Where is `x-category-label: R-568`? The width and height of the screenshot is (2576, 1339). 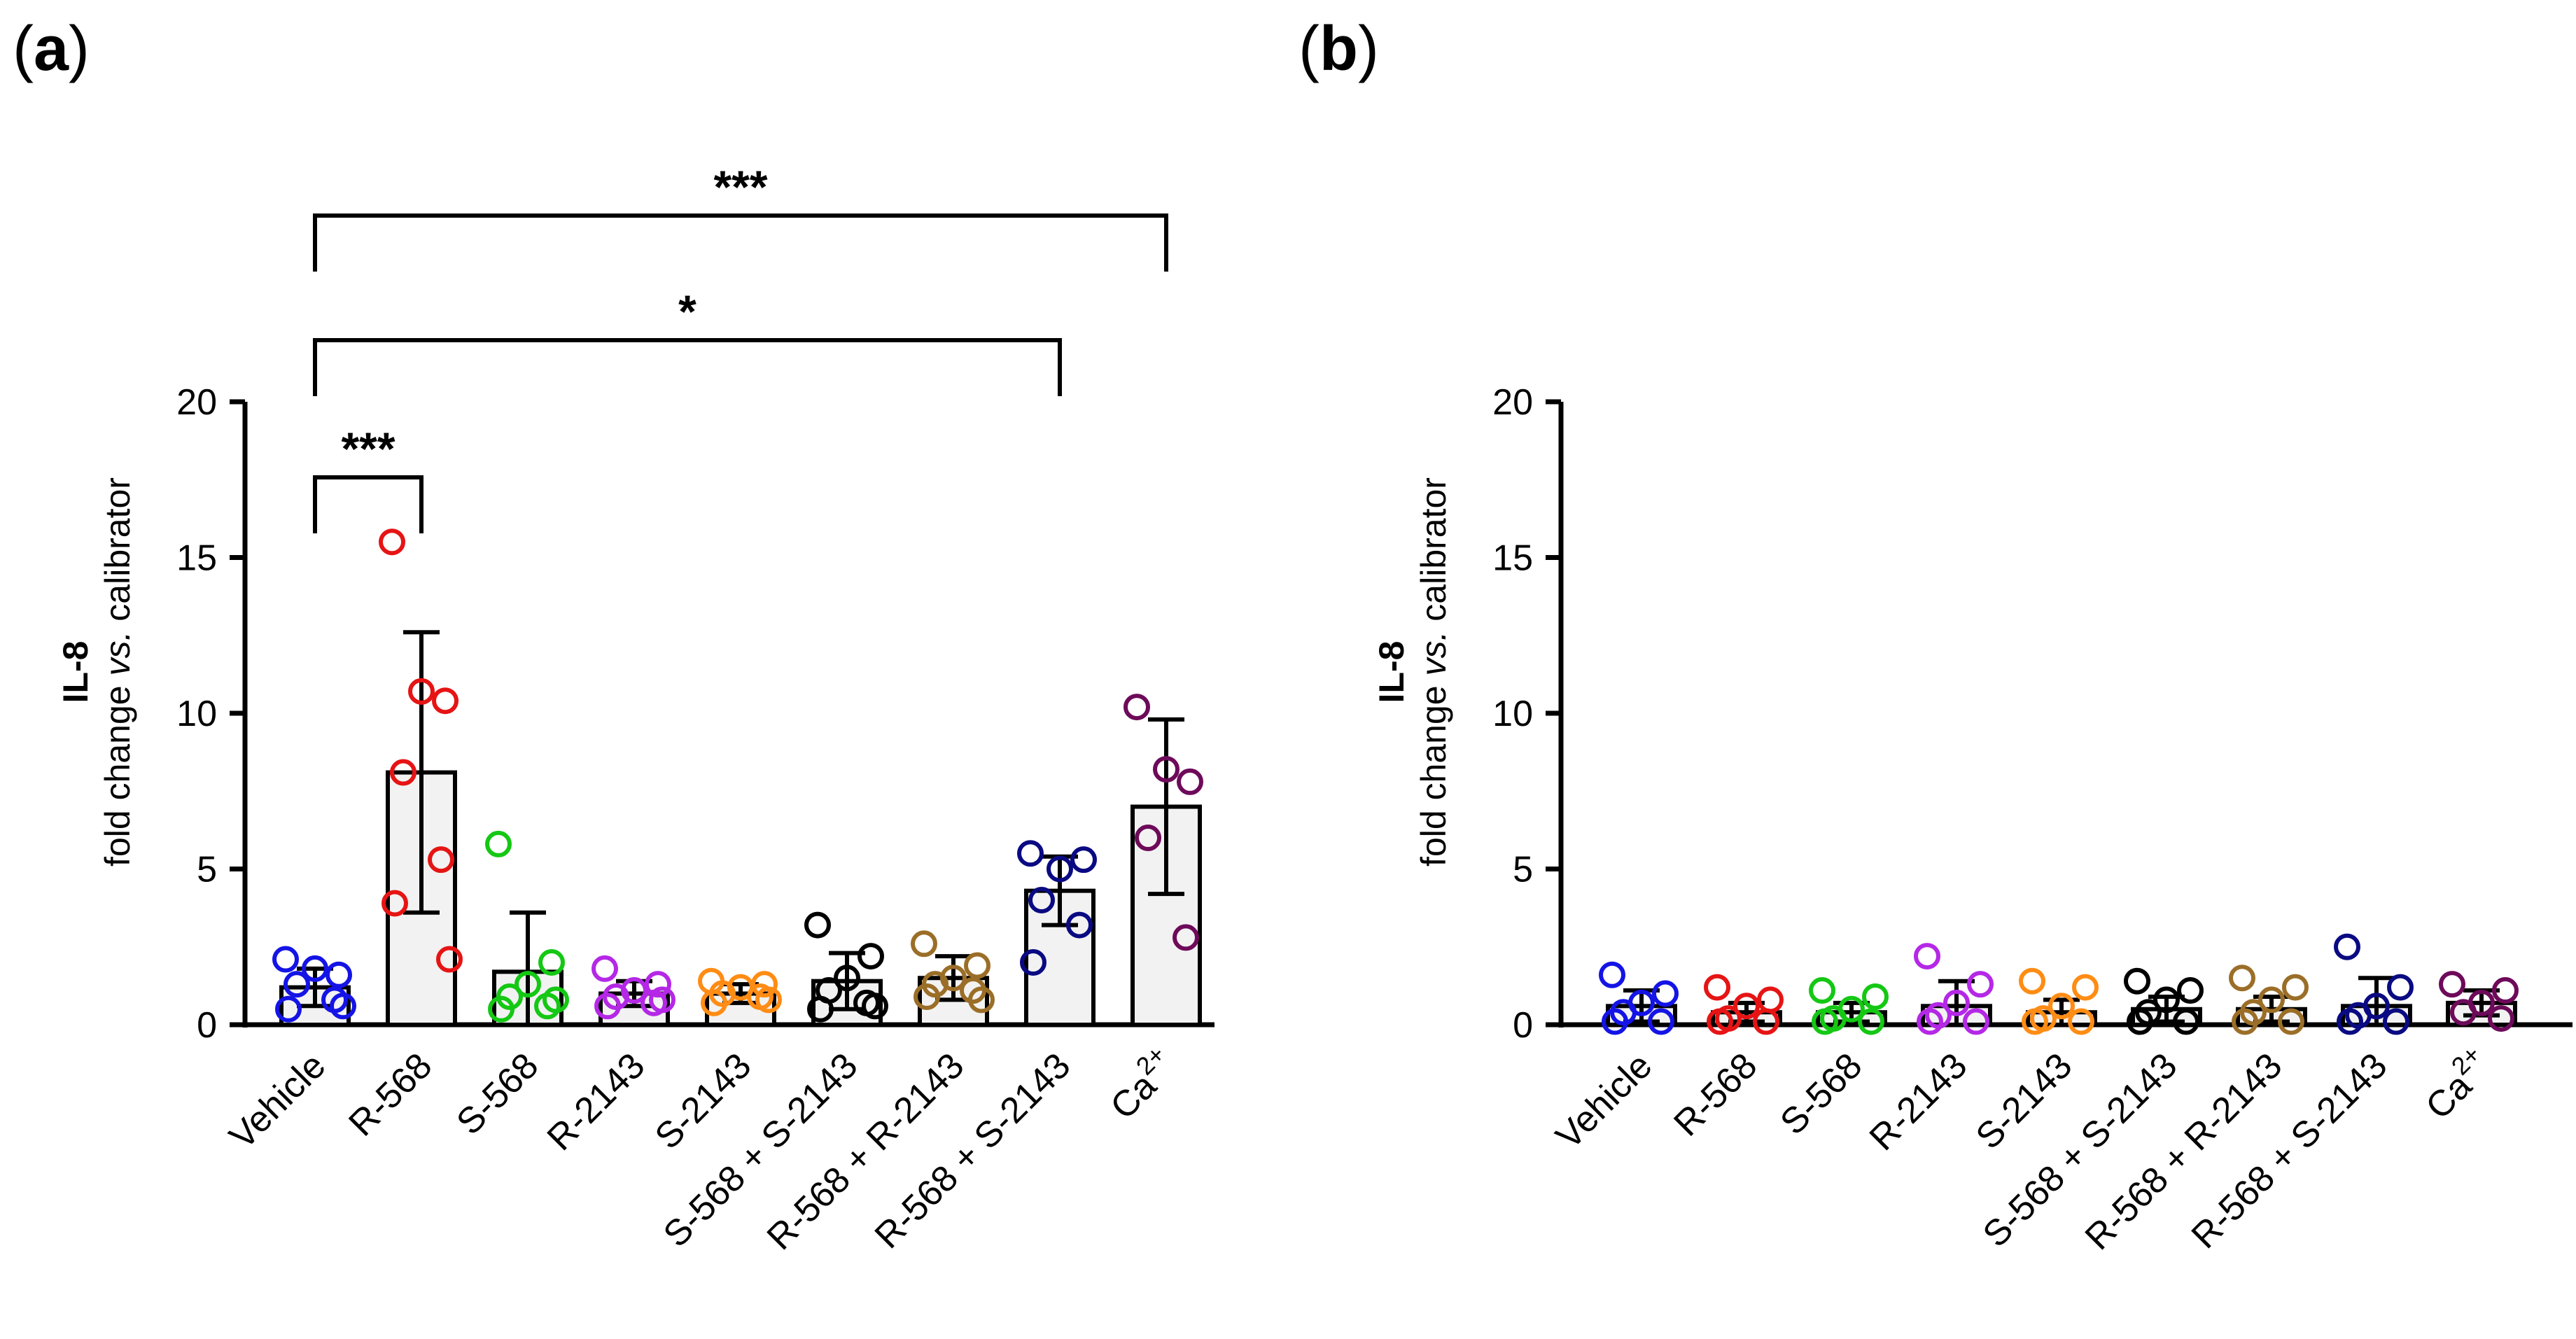
x-category-label: R-568 is located at coordinates (390, 1094).